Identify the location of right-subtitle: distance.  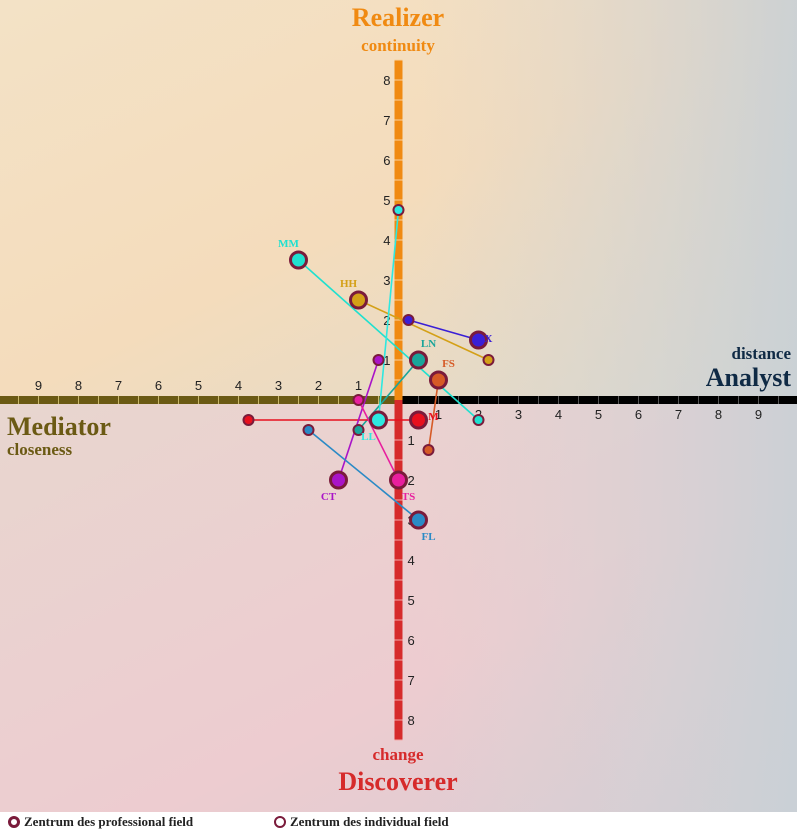
(762, 353).